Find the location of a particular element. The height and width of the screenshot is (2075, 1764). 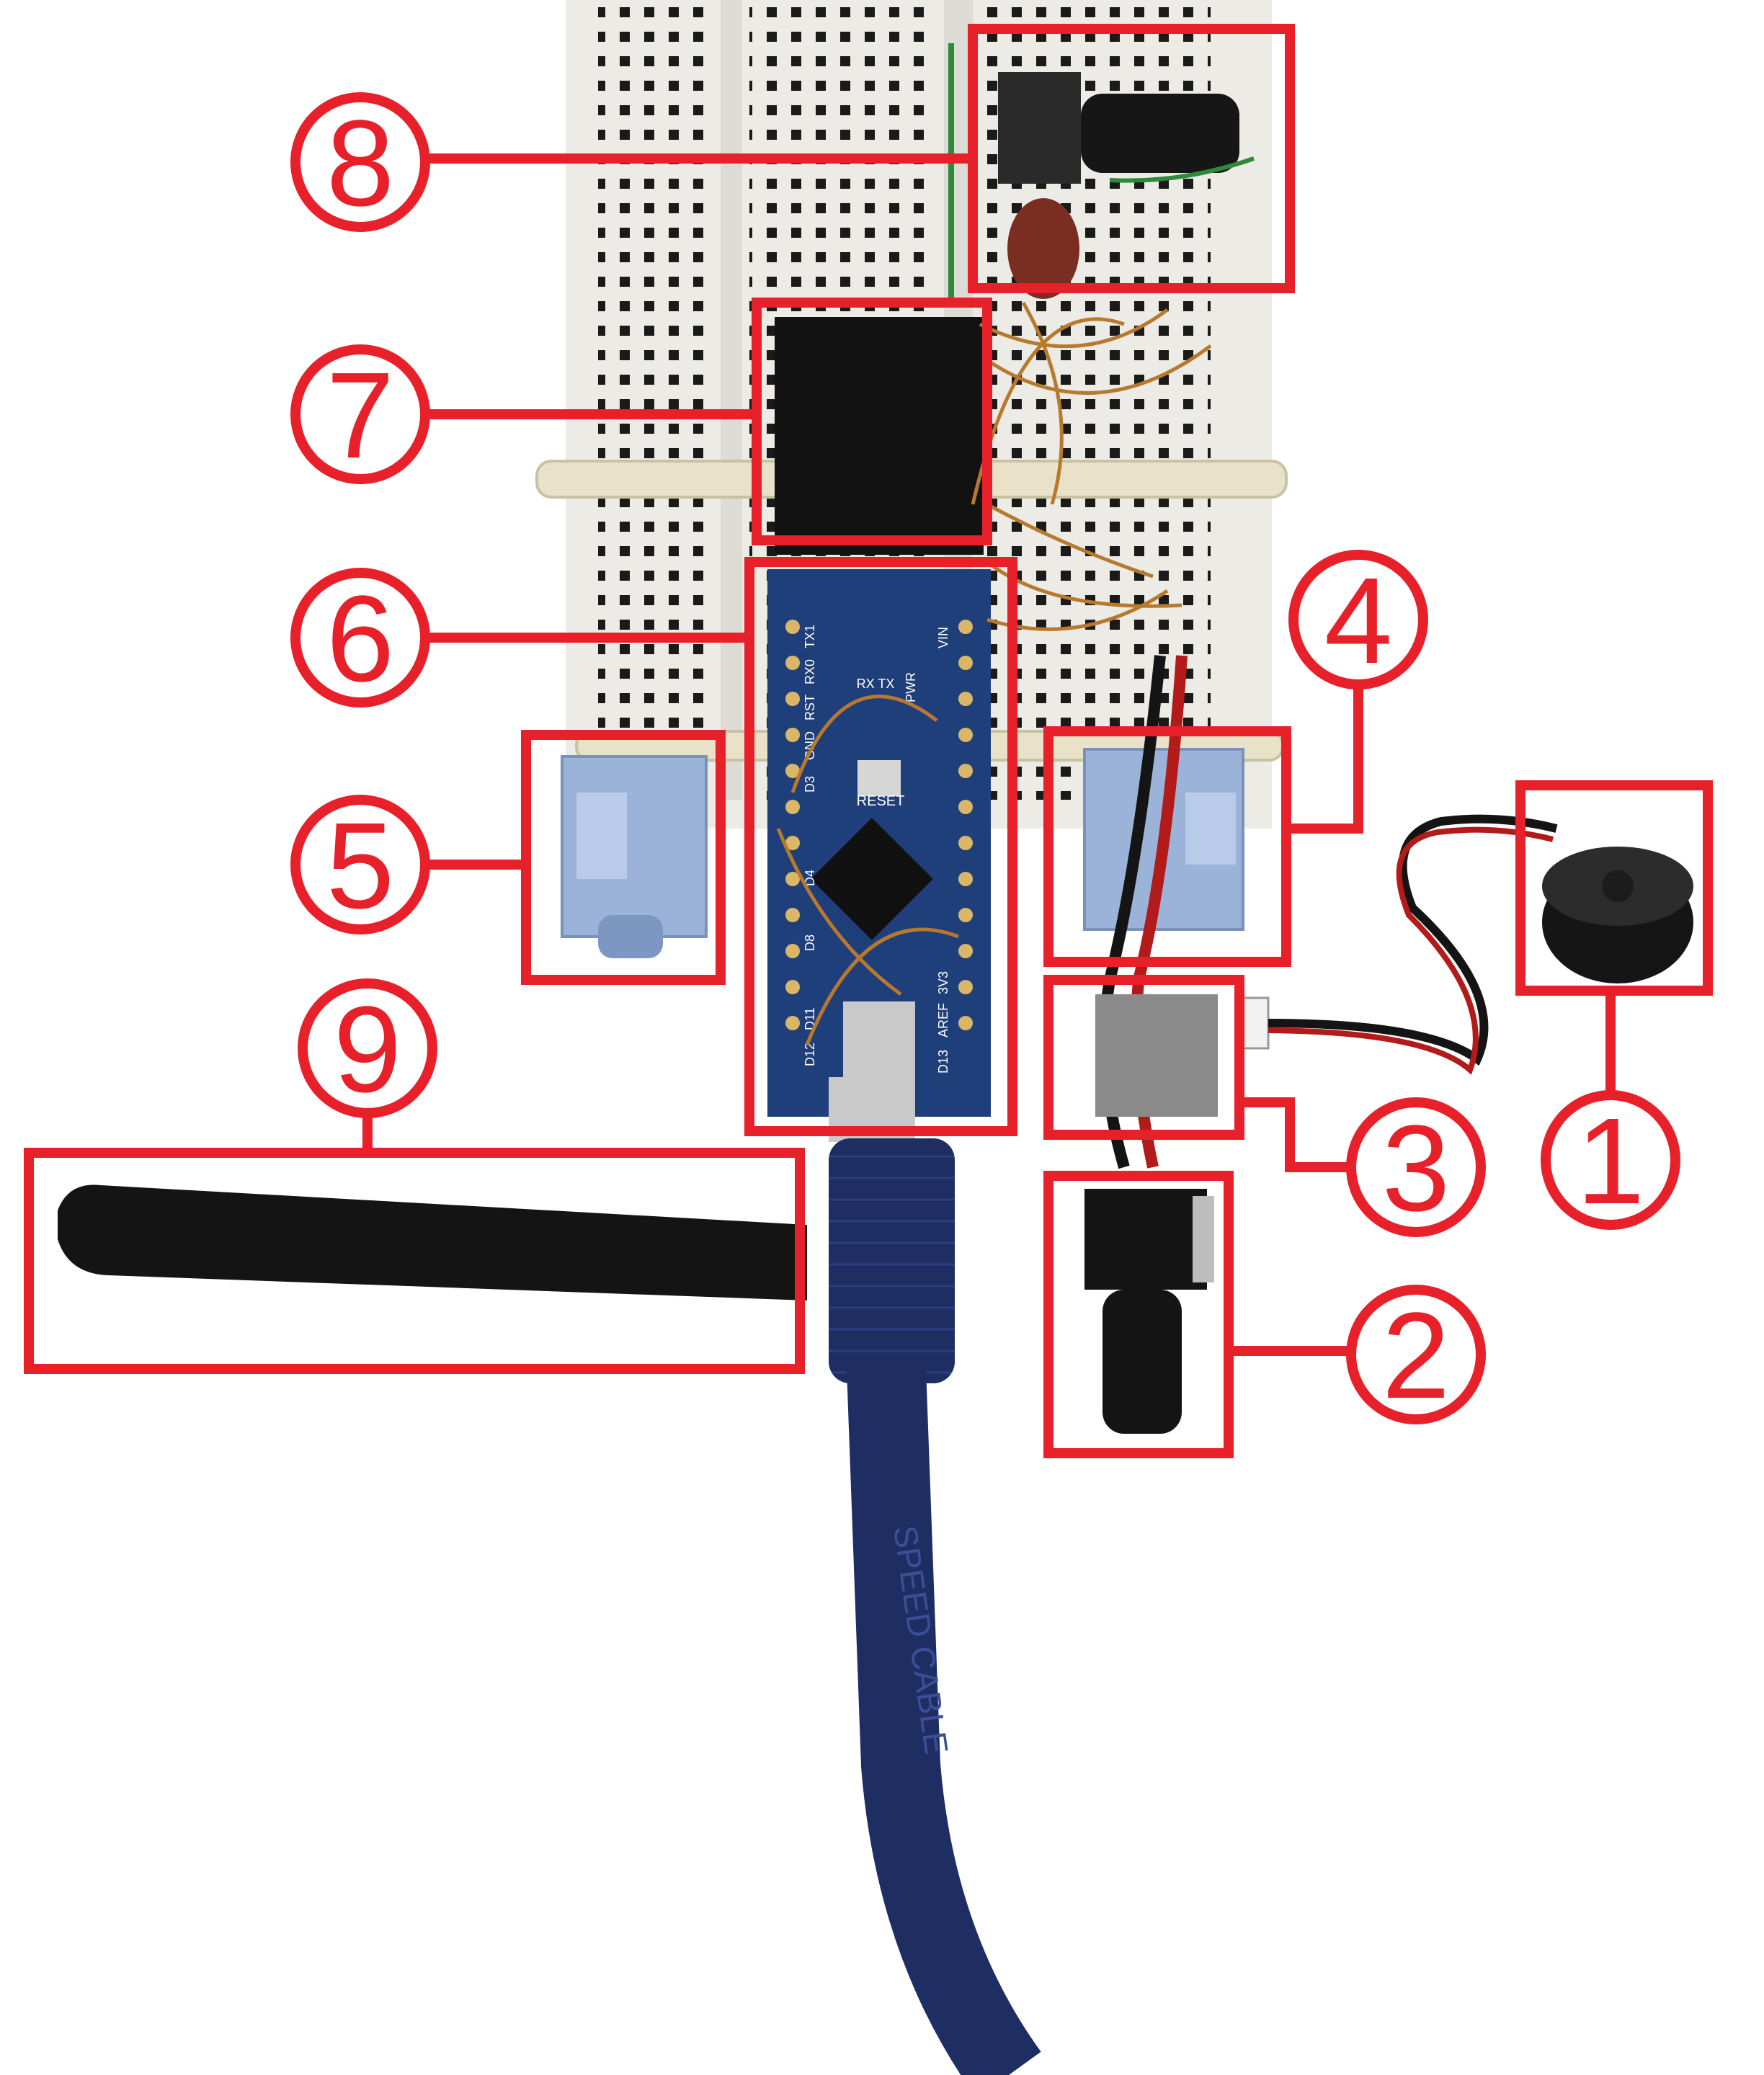

callout-label-3: 3 is located at coordinates (1416, 1169).